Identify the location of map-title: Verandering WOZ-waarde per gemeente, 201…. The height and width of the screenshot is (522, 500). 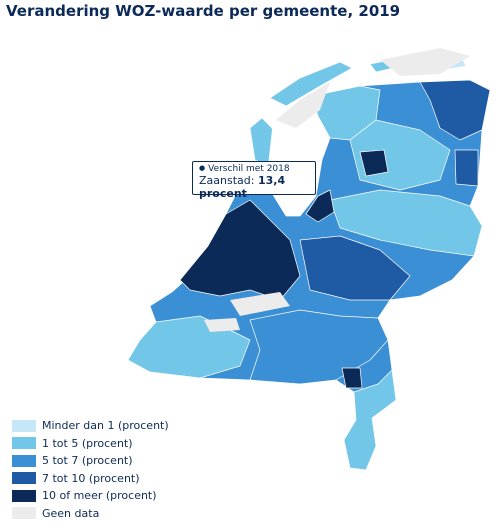
(203, 11).